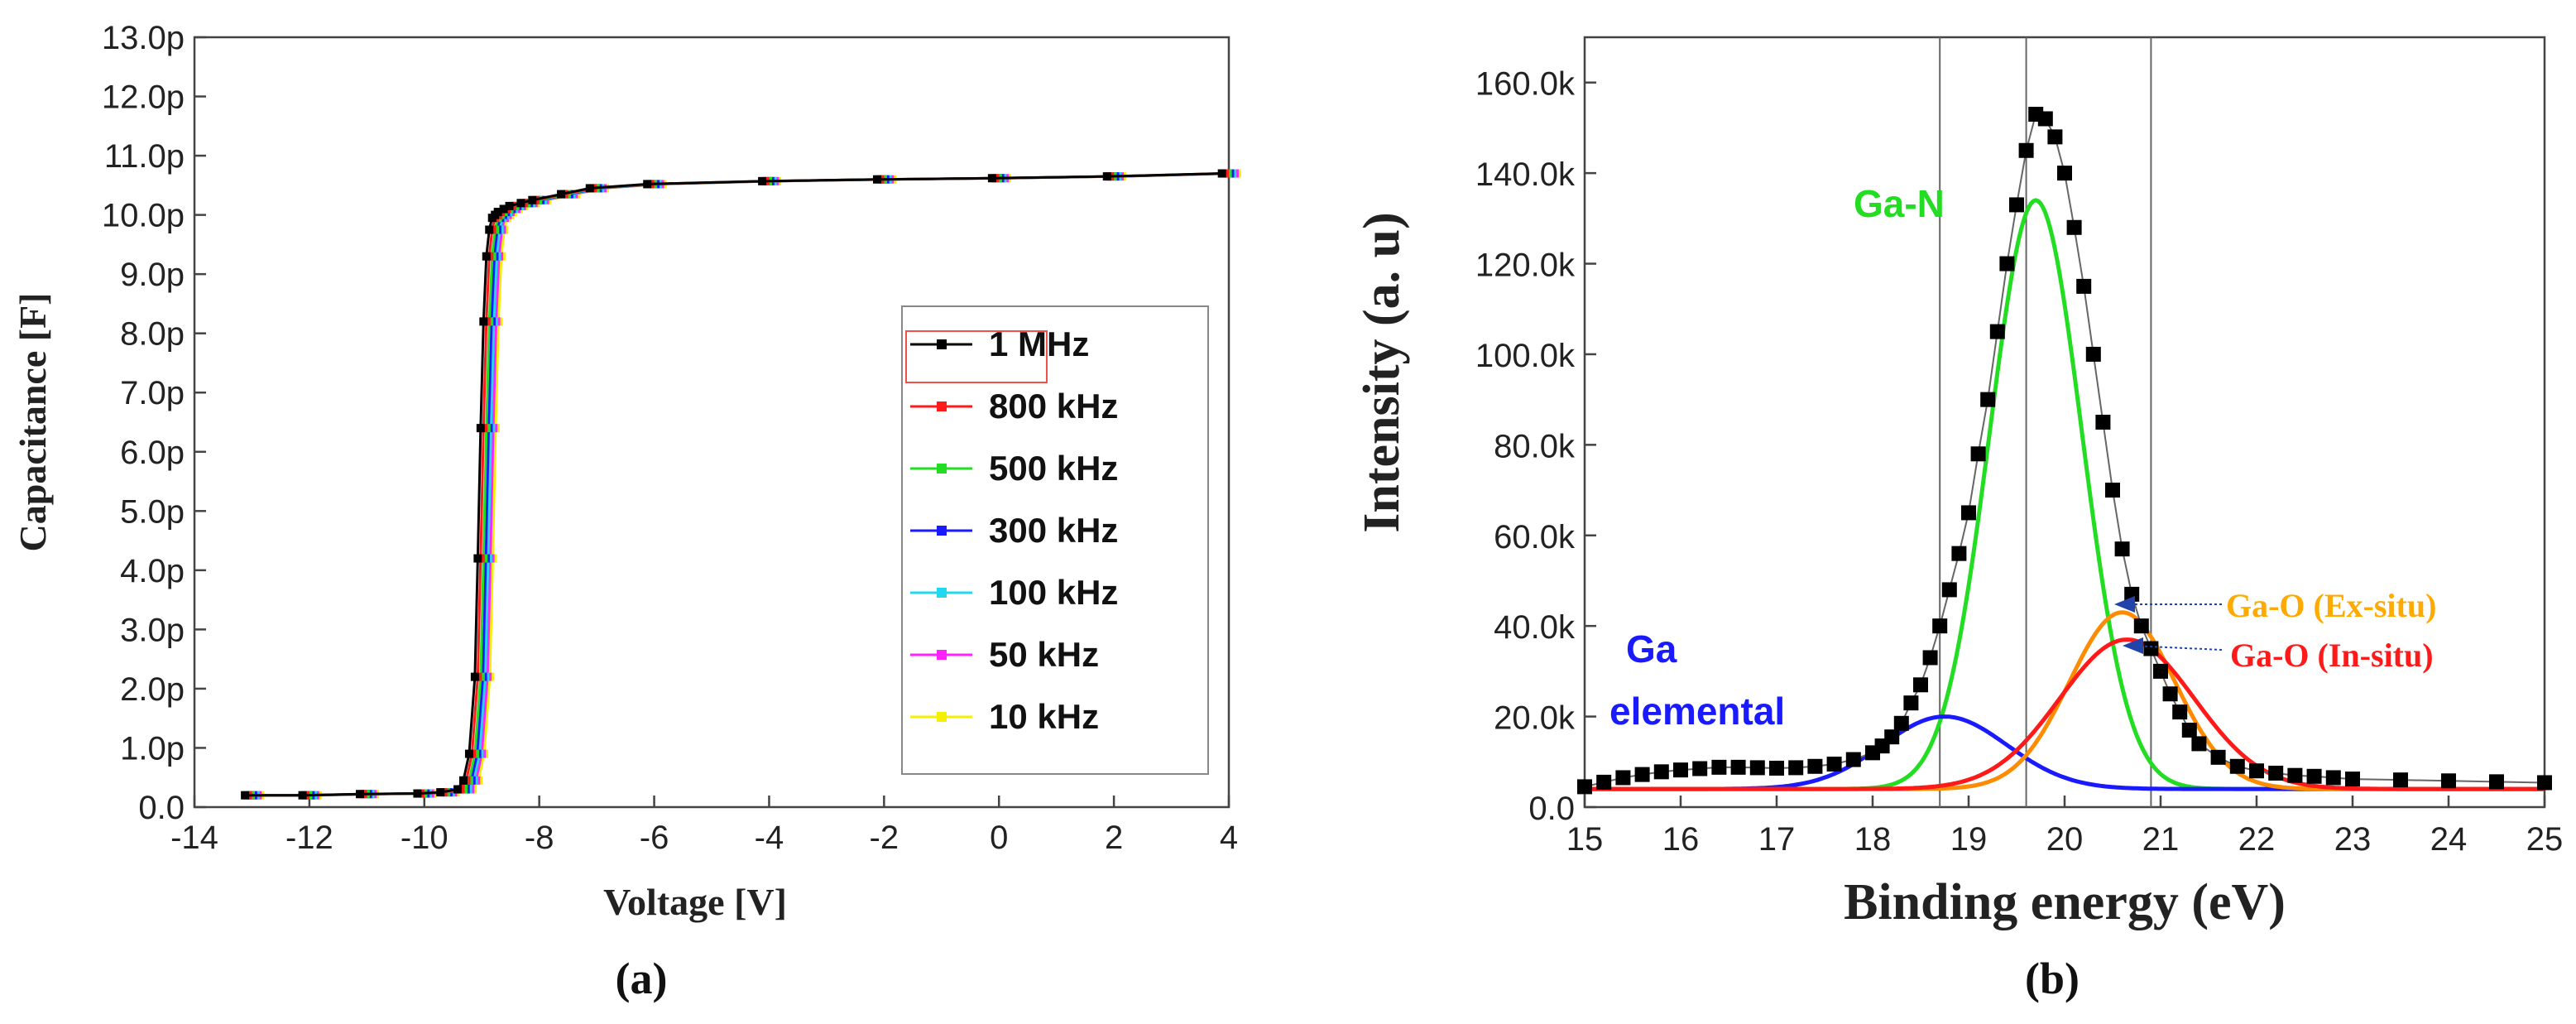  I want to click on cv-x-axis-label: Voltage [V], so click(695, 902).